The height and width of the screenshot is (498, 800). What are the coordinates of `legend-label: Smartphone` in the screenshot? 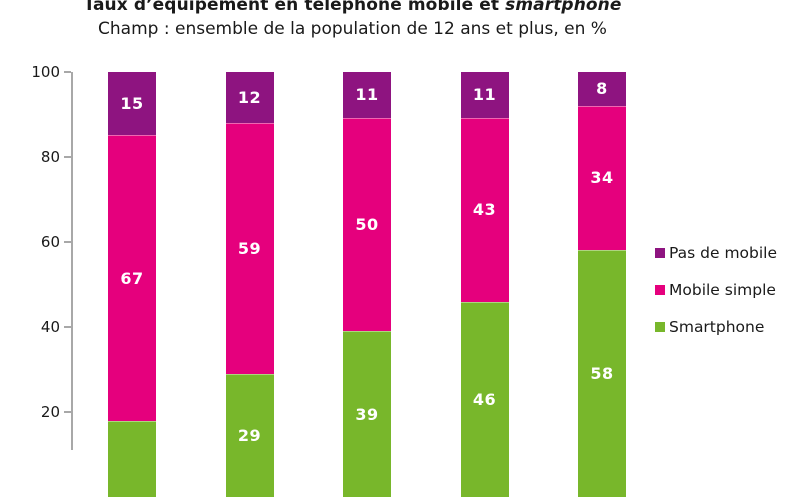 It's located at (717, 327).